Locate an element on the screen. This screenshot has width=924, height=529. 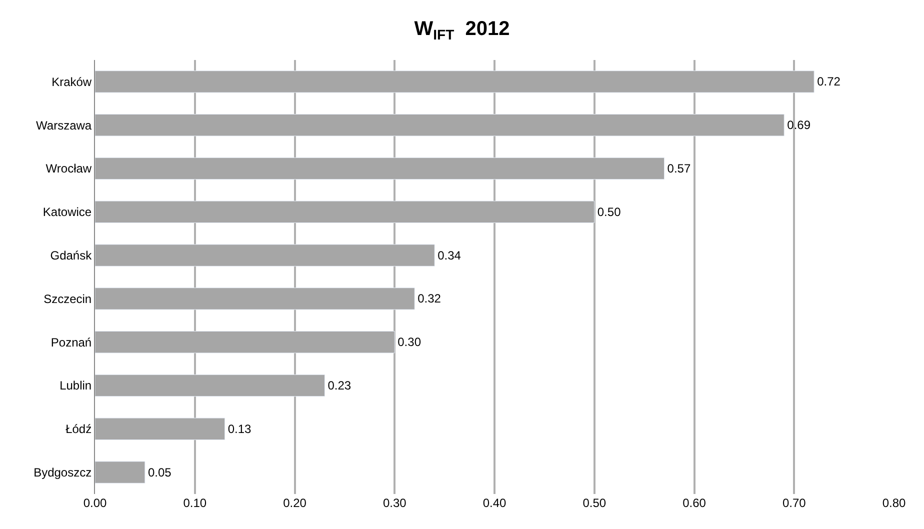
x-tick-label: 0.80 is located at coordinates (894, 503).